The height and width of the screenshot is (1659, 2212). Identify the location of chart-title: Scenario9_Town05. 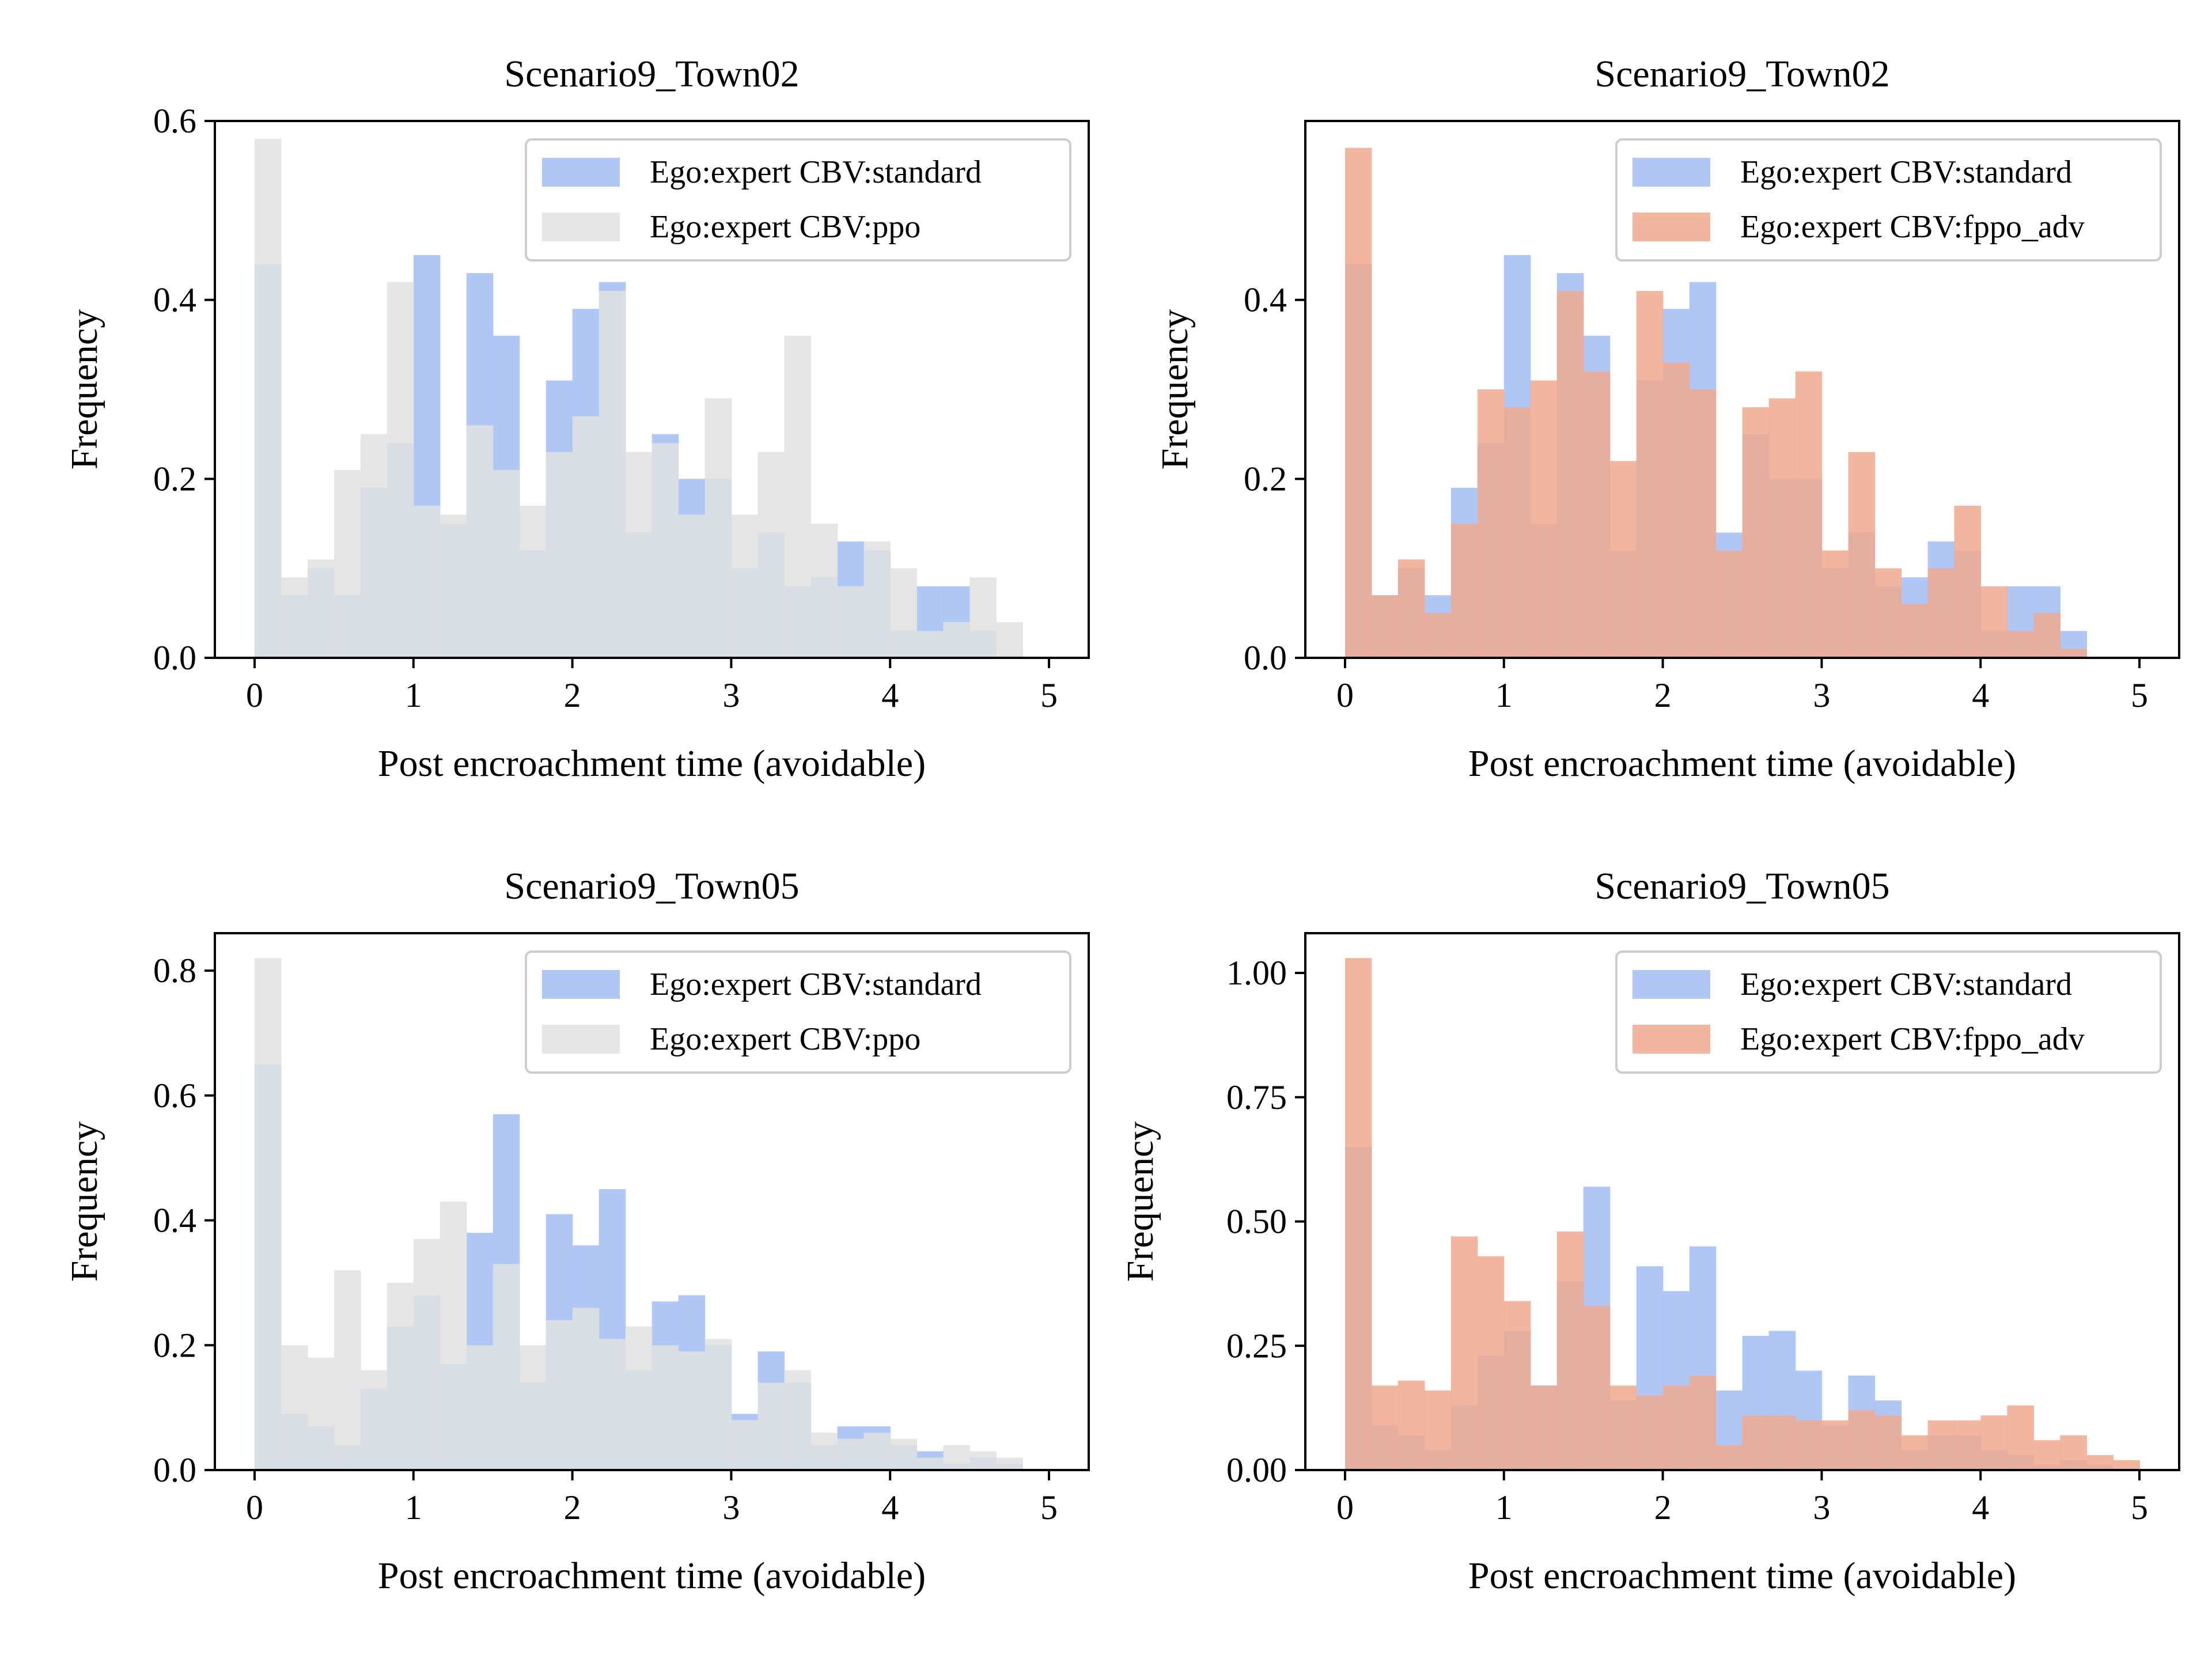
(651, 886).